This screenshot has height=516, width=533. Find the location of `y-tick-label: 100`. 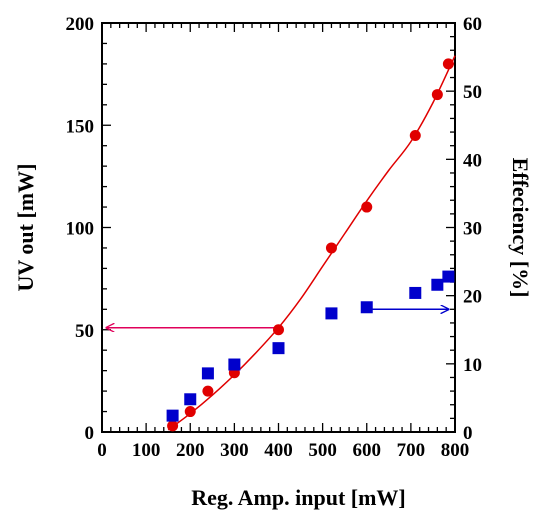

y-tick-label: 100 is located at coordinates (80, 229).